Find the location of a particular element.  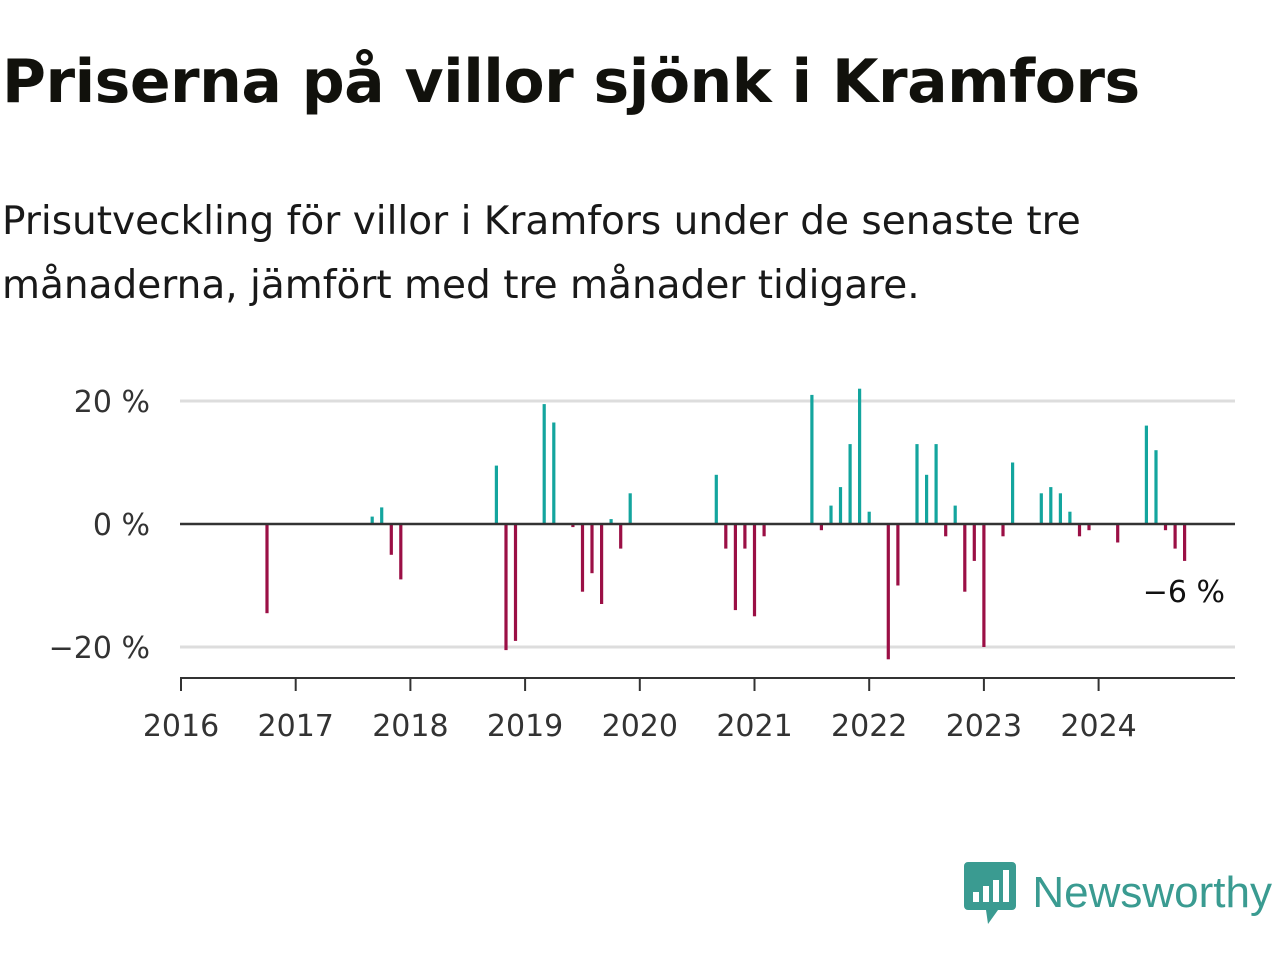

x-tick-label: 2024 is located at coordinates (1098, 726).